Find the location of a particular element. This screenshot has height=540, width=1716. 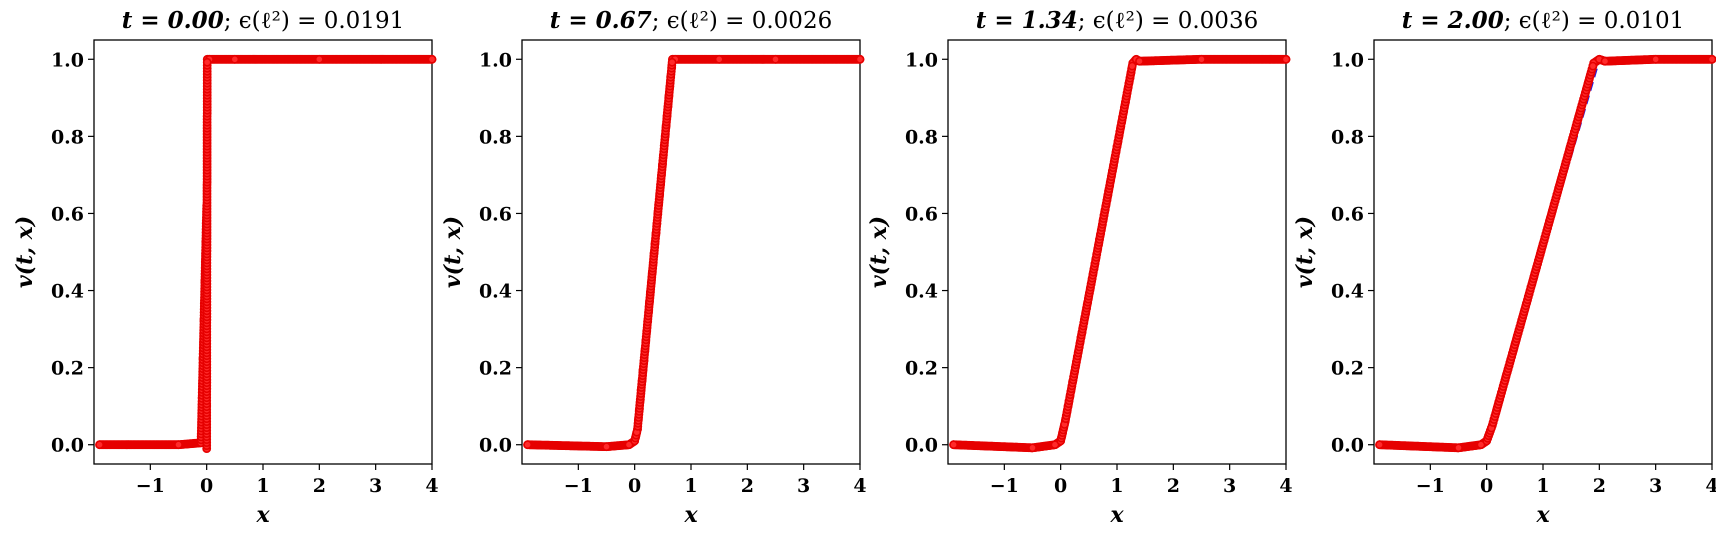

title-error-value: 0.0191 is located at coordinates (364, 21).